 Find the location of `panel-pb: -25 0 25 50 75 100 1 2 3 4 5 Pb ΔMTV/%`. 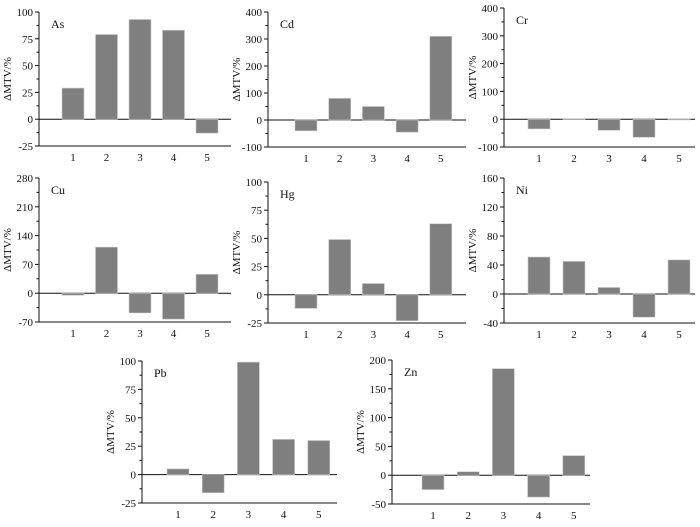

panel-pb: -25 0 25 50 75 100 1 2 3 4 5 Pb ΔMTV/% is located at coordinates (221, 438).